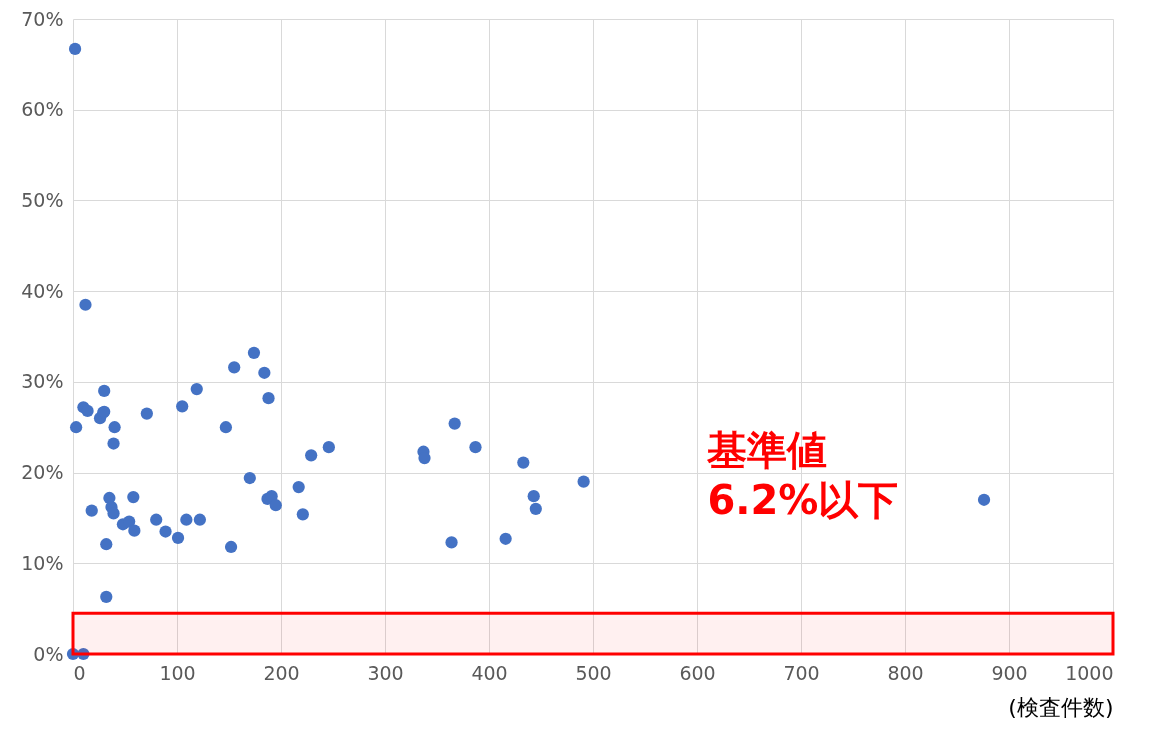 The width and height of the screenshot is (1176, 750). What do you see at coordinates (42, 562) in the screenshot?
I see `y-tick-label: 10%` at bounding box center [42, 562].